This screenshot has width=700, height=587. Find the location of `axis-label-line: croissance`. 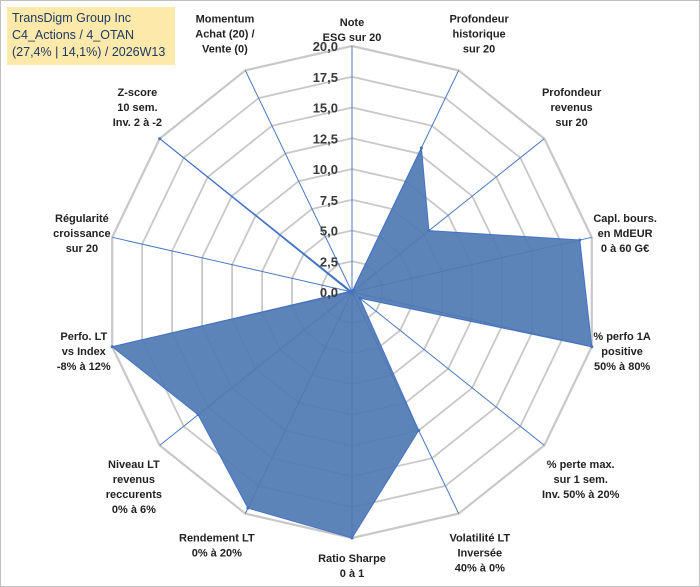

axis-label-line: croissance is located at coordinates (81, 234).